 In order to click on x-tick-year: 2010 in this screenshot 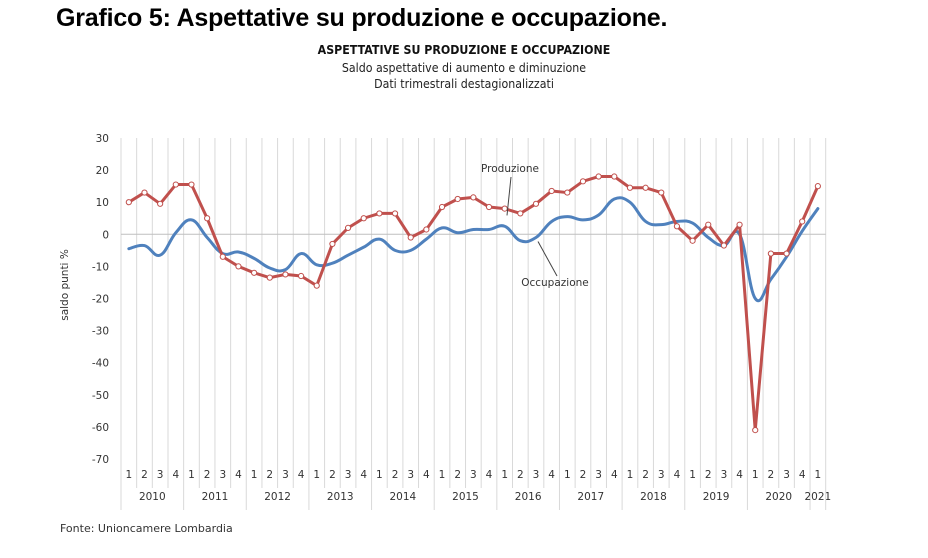, I will do `click(152, 497)`.